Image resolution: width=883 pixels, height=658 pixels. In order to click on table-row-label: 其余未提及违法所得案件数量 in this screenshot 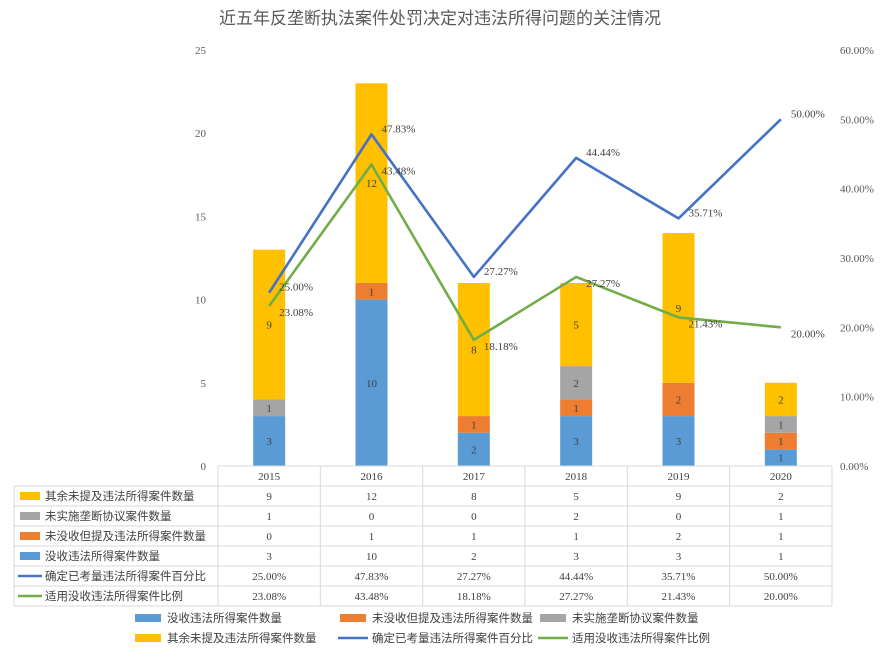, I will do `click(120, 496)`.